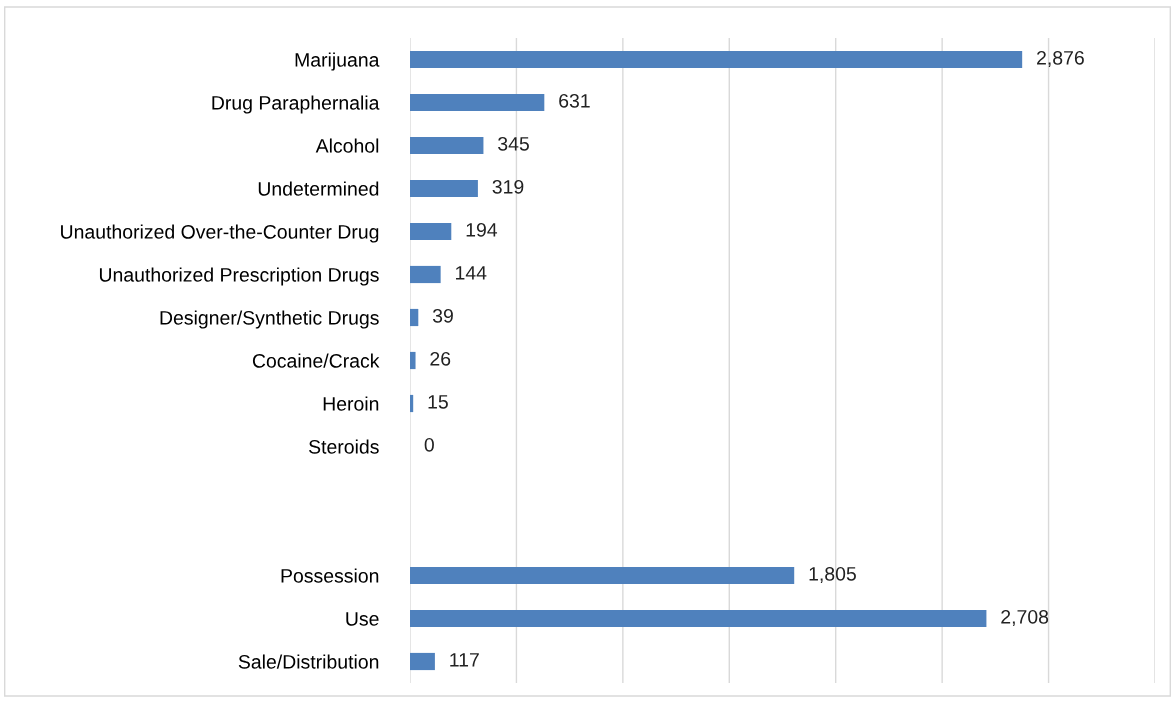  I want to click on data-label: 631, so click(574, 100).